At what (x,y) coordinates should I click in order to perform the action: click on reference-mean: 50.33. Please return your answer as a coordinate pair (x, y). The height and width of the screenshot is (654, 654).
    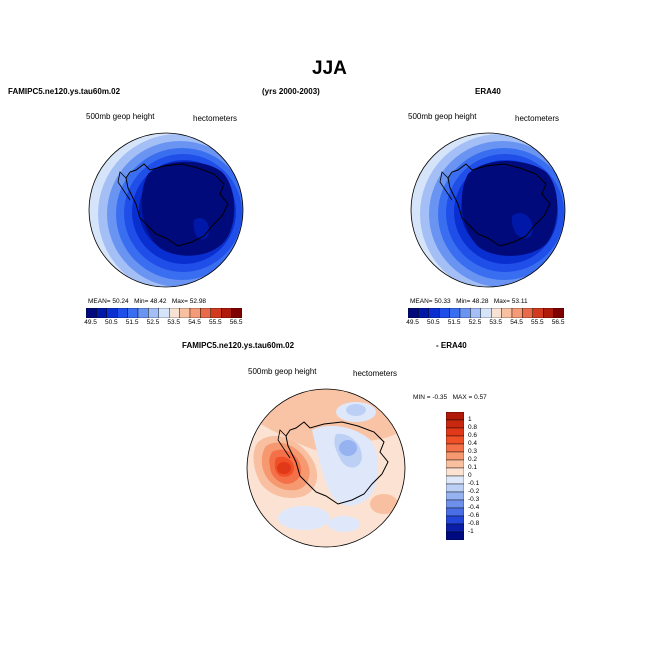
    Looking at the image, I should click on (442, 301).